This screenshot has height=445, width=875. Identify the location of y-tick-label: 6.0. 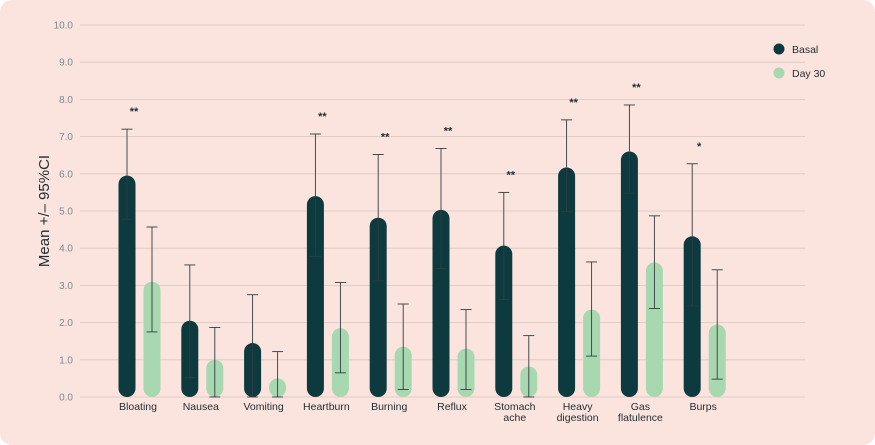
(66, 174).